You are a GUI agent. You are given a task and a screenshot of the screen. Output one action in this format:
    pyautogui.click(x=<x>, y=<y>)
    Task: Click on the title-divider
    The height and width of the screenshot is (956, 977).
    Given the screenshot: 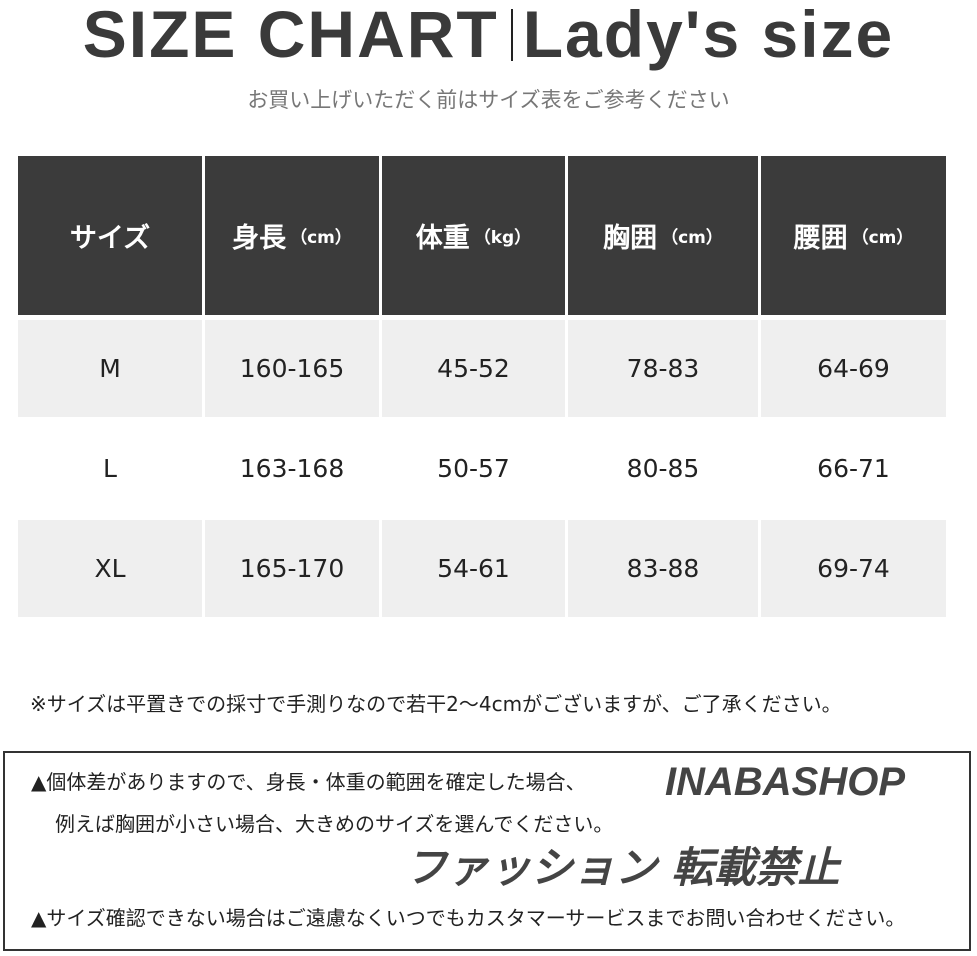 What is the action you would take?
    pyautogui.click(x=511, y=35)
    